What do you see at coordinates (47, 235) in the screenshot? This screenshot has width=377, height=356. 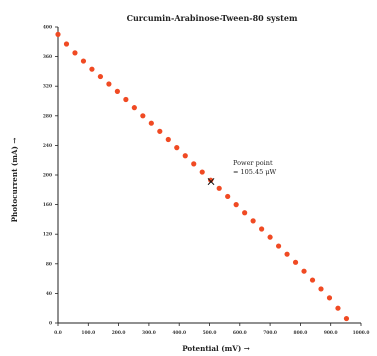 I see `y-tick-label: 120` at bounding box center [47, 235].